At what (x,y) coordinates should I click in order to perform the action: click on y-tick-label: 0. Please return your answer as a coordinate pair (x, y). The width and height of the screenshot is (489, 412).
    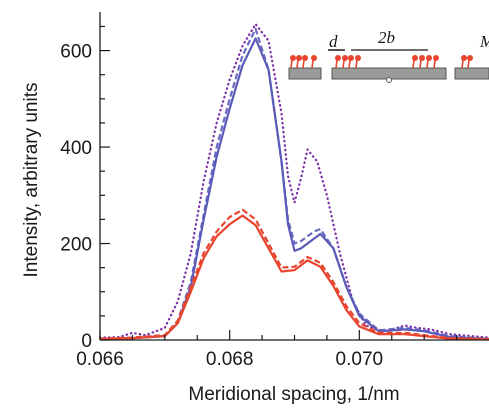
    Looking at the image, I should click on (86, 341).